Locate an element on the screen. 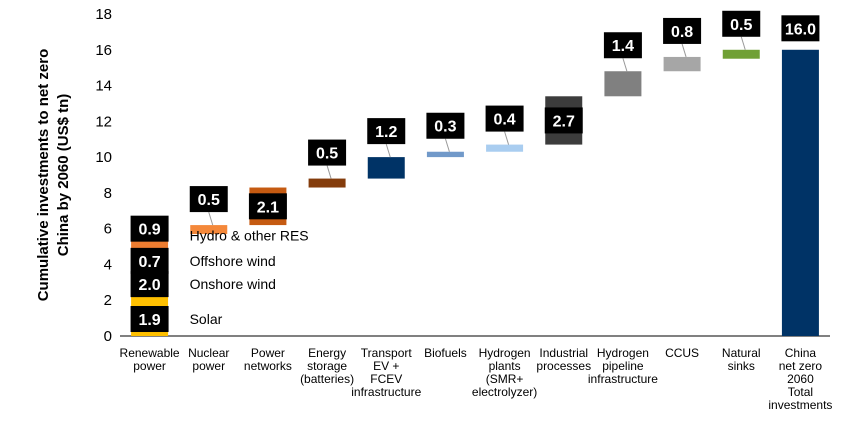 This screenshot has width=857, height=421. value-label-text: 0.9 is located at coordinates (149, 230).